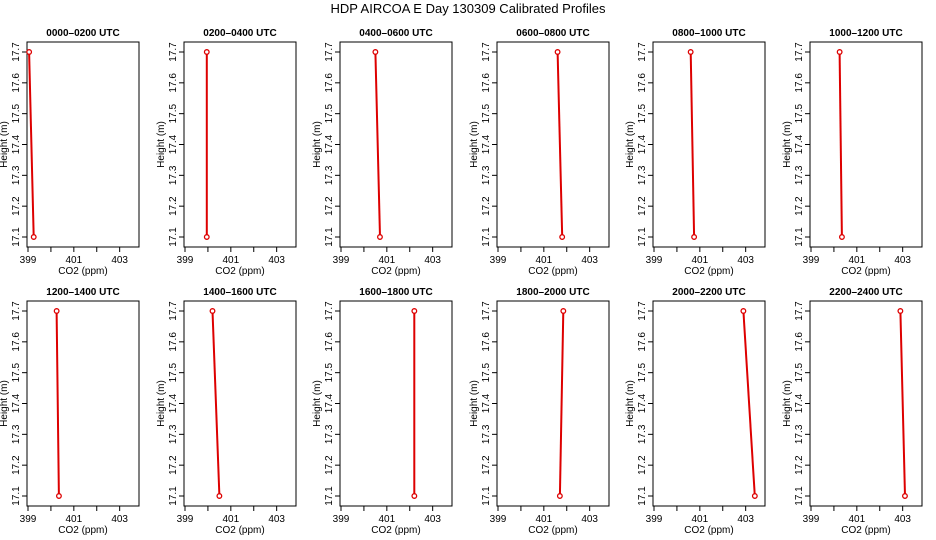 This screenshot has width=936, height=540. I want to click on panel-title: 0600–0800 UTC, so click(552, 33).